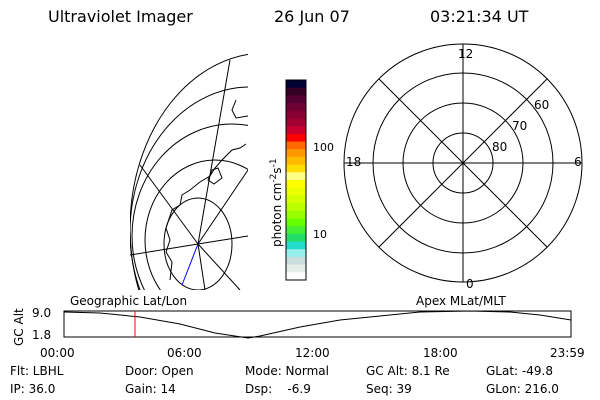 This screenshot has width=600, height=400. What do you see at coordinates (276, 202) in the screenshot?
I see `colorbar-label: photon cm-2s-1` at bounding box center [276, 202].